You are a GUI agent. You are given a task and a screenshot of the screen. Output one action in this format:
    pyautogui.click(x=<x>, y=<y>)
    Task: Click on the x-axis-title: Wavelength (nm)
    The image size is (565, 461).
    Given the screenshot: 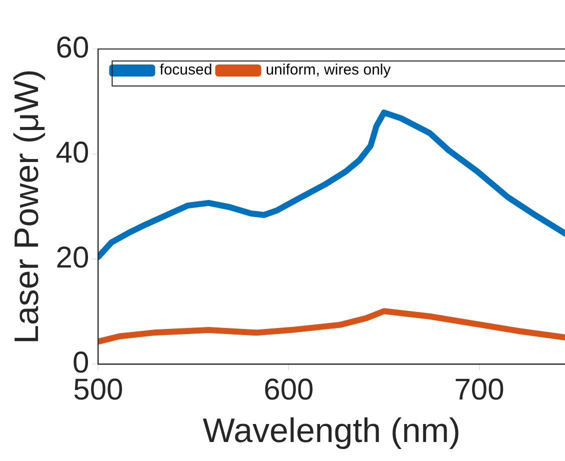 What is the action you would take?
    pyautogui.click(x=331, y=431)
    